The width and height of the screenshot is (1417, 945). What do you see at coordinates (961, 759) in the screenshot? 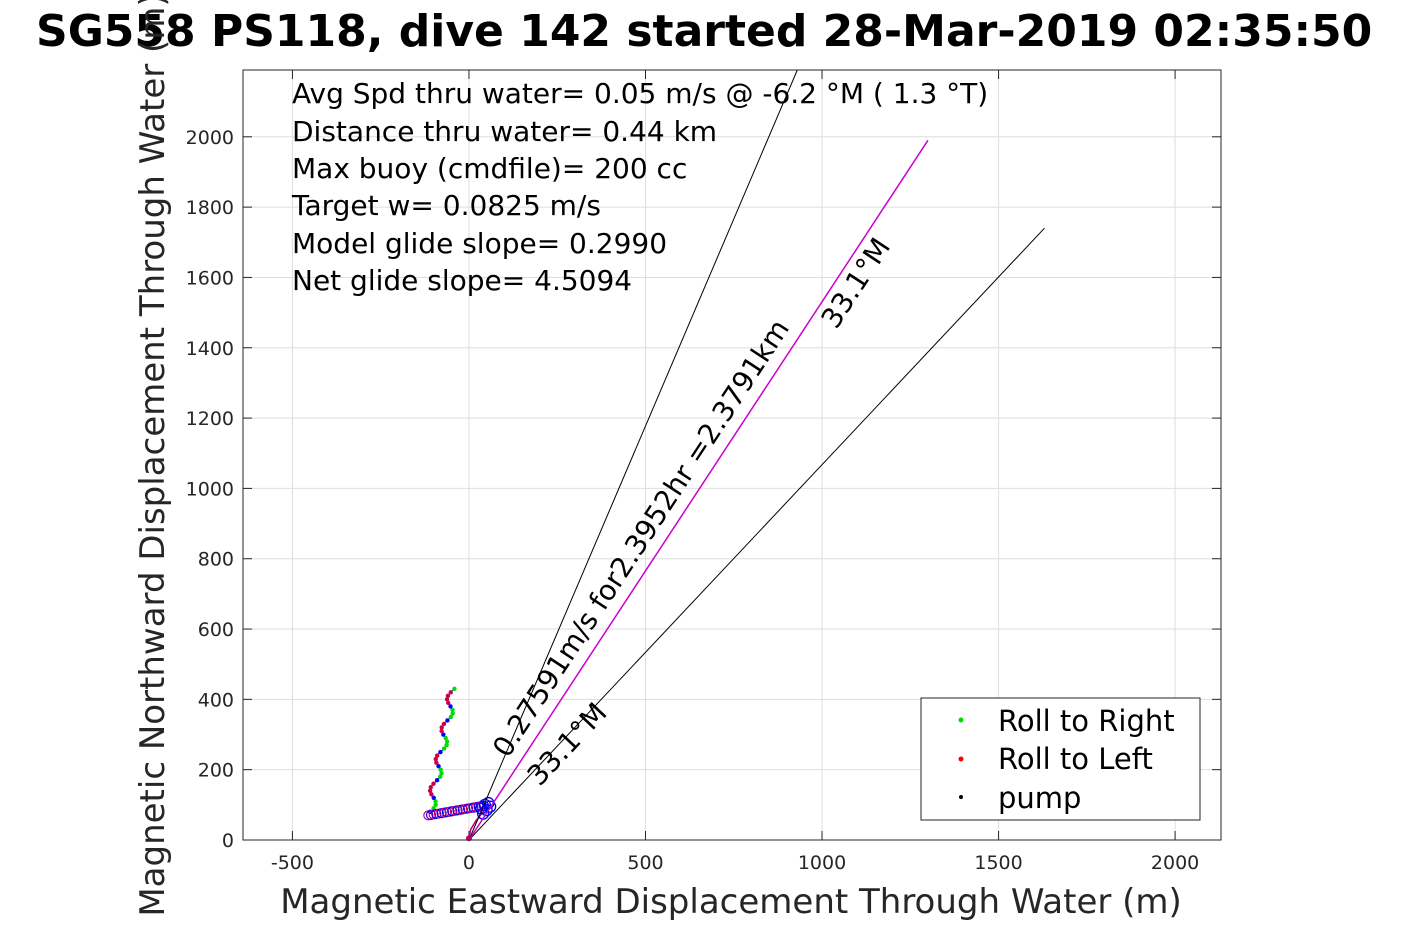
I see `legend-marker-roll-left` at bounding box center [961, 759].